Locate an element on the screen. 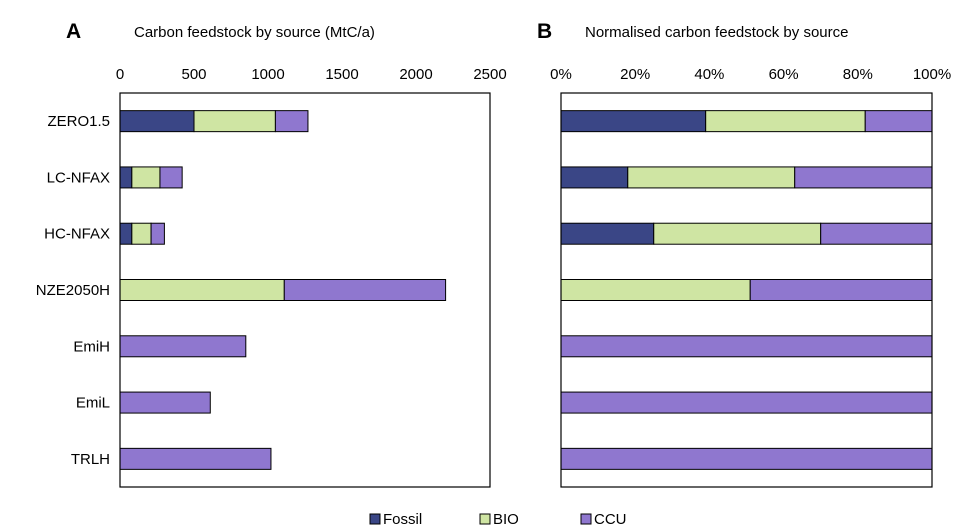 The image size is (956, 529). category-label-zero1-5: ZERO1.5 is located at coordinates (78, 121).